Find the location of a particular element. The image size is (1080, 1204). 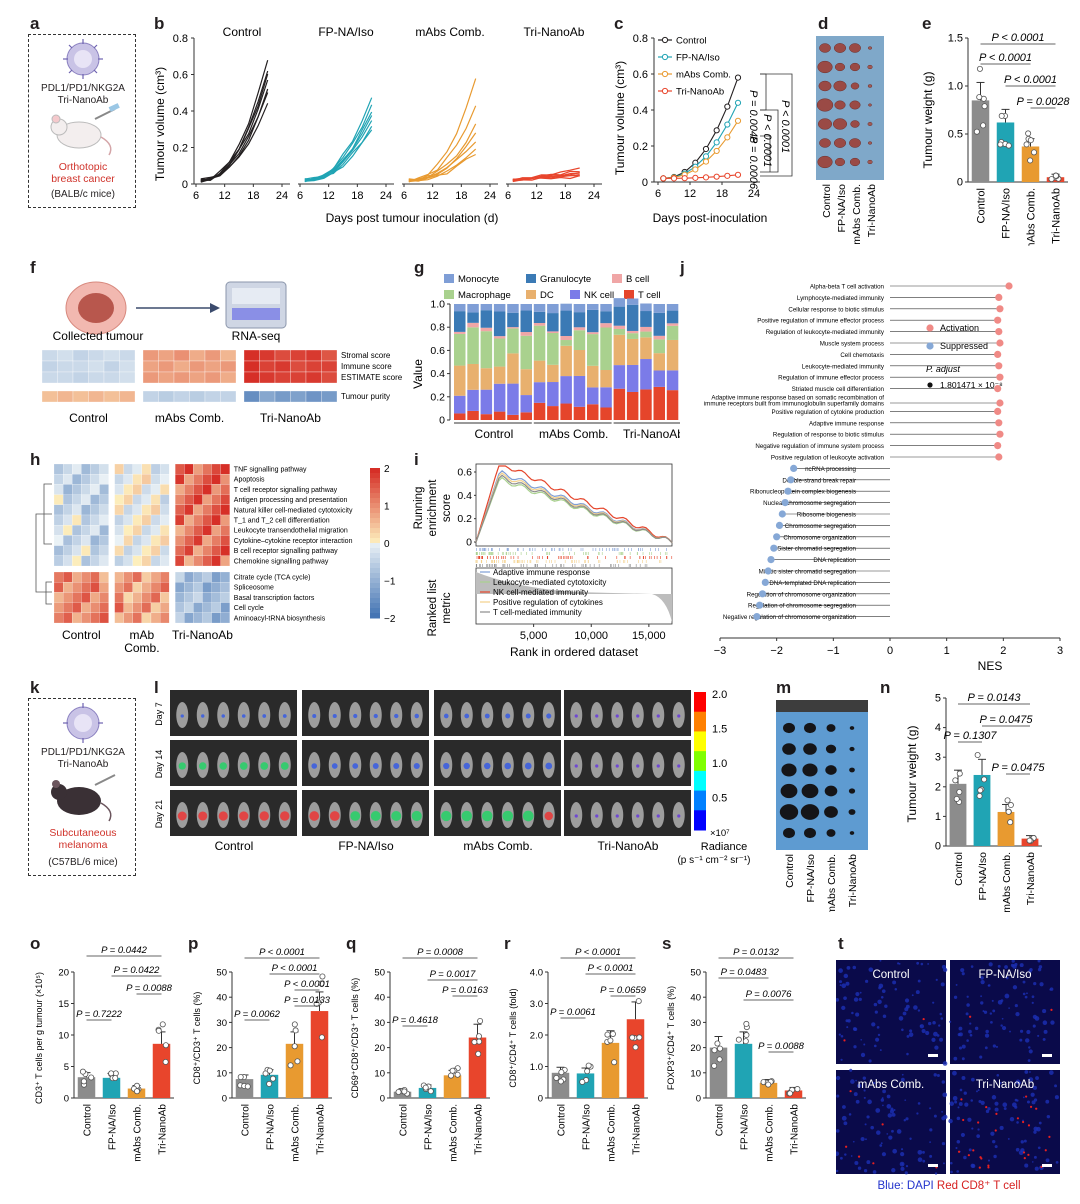

panel-e-xlabel: FP-NA/Iso is located at coordinates (1007, 213).